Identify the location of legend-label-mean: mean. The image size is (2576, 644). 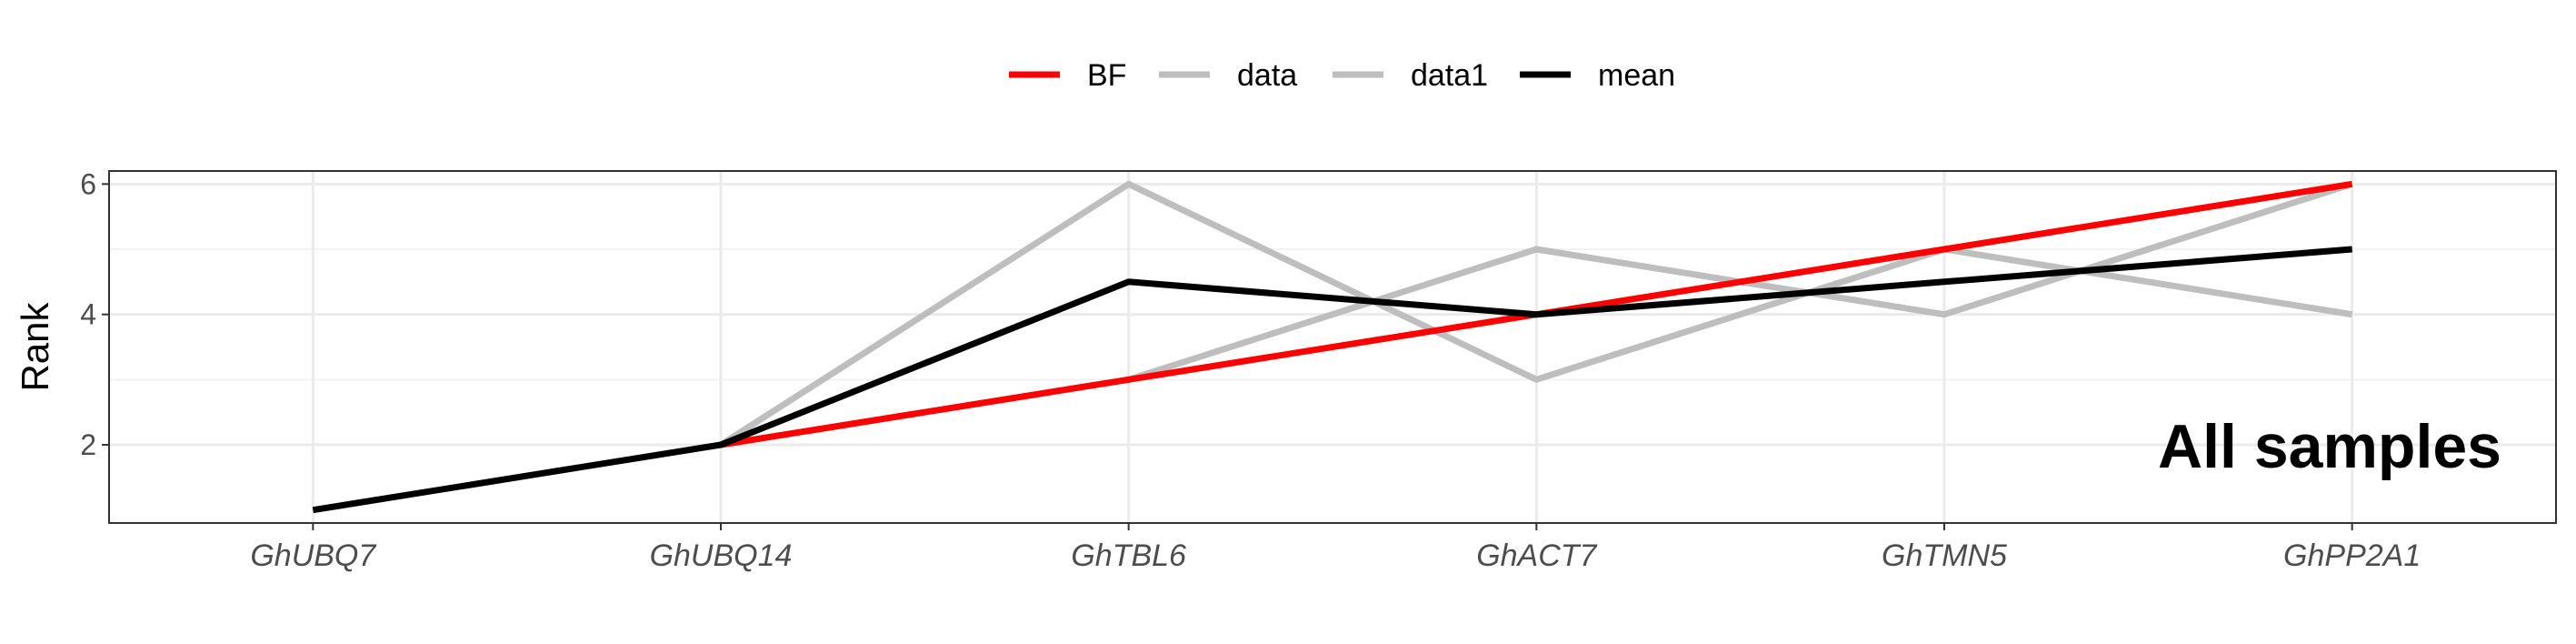
(1636, 75).